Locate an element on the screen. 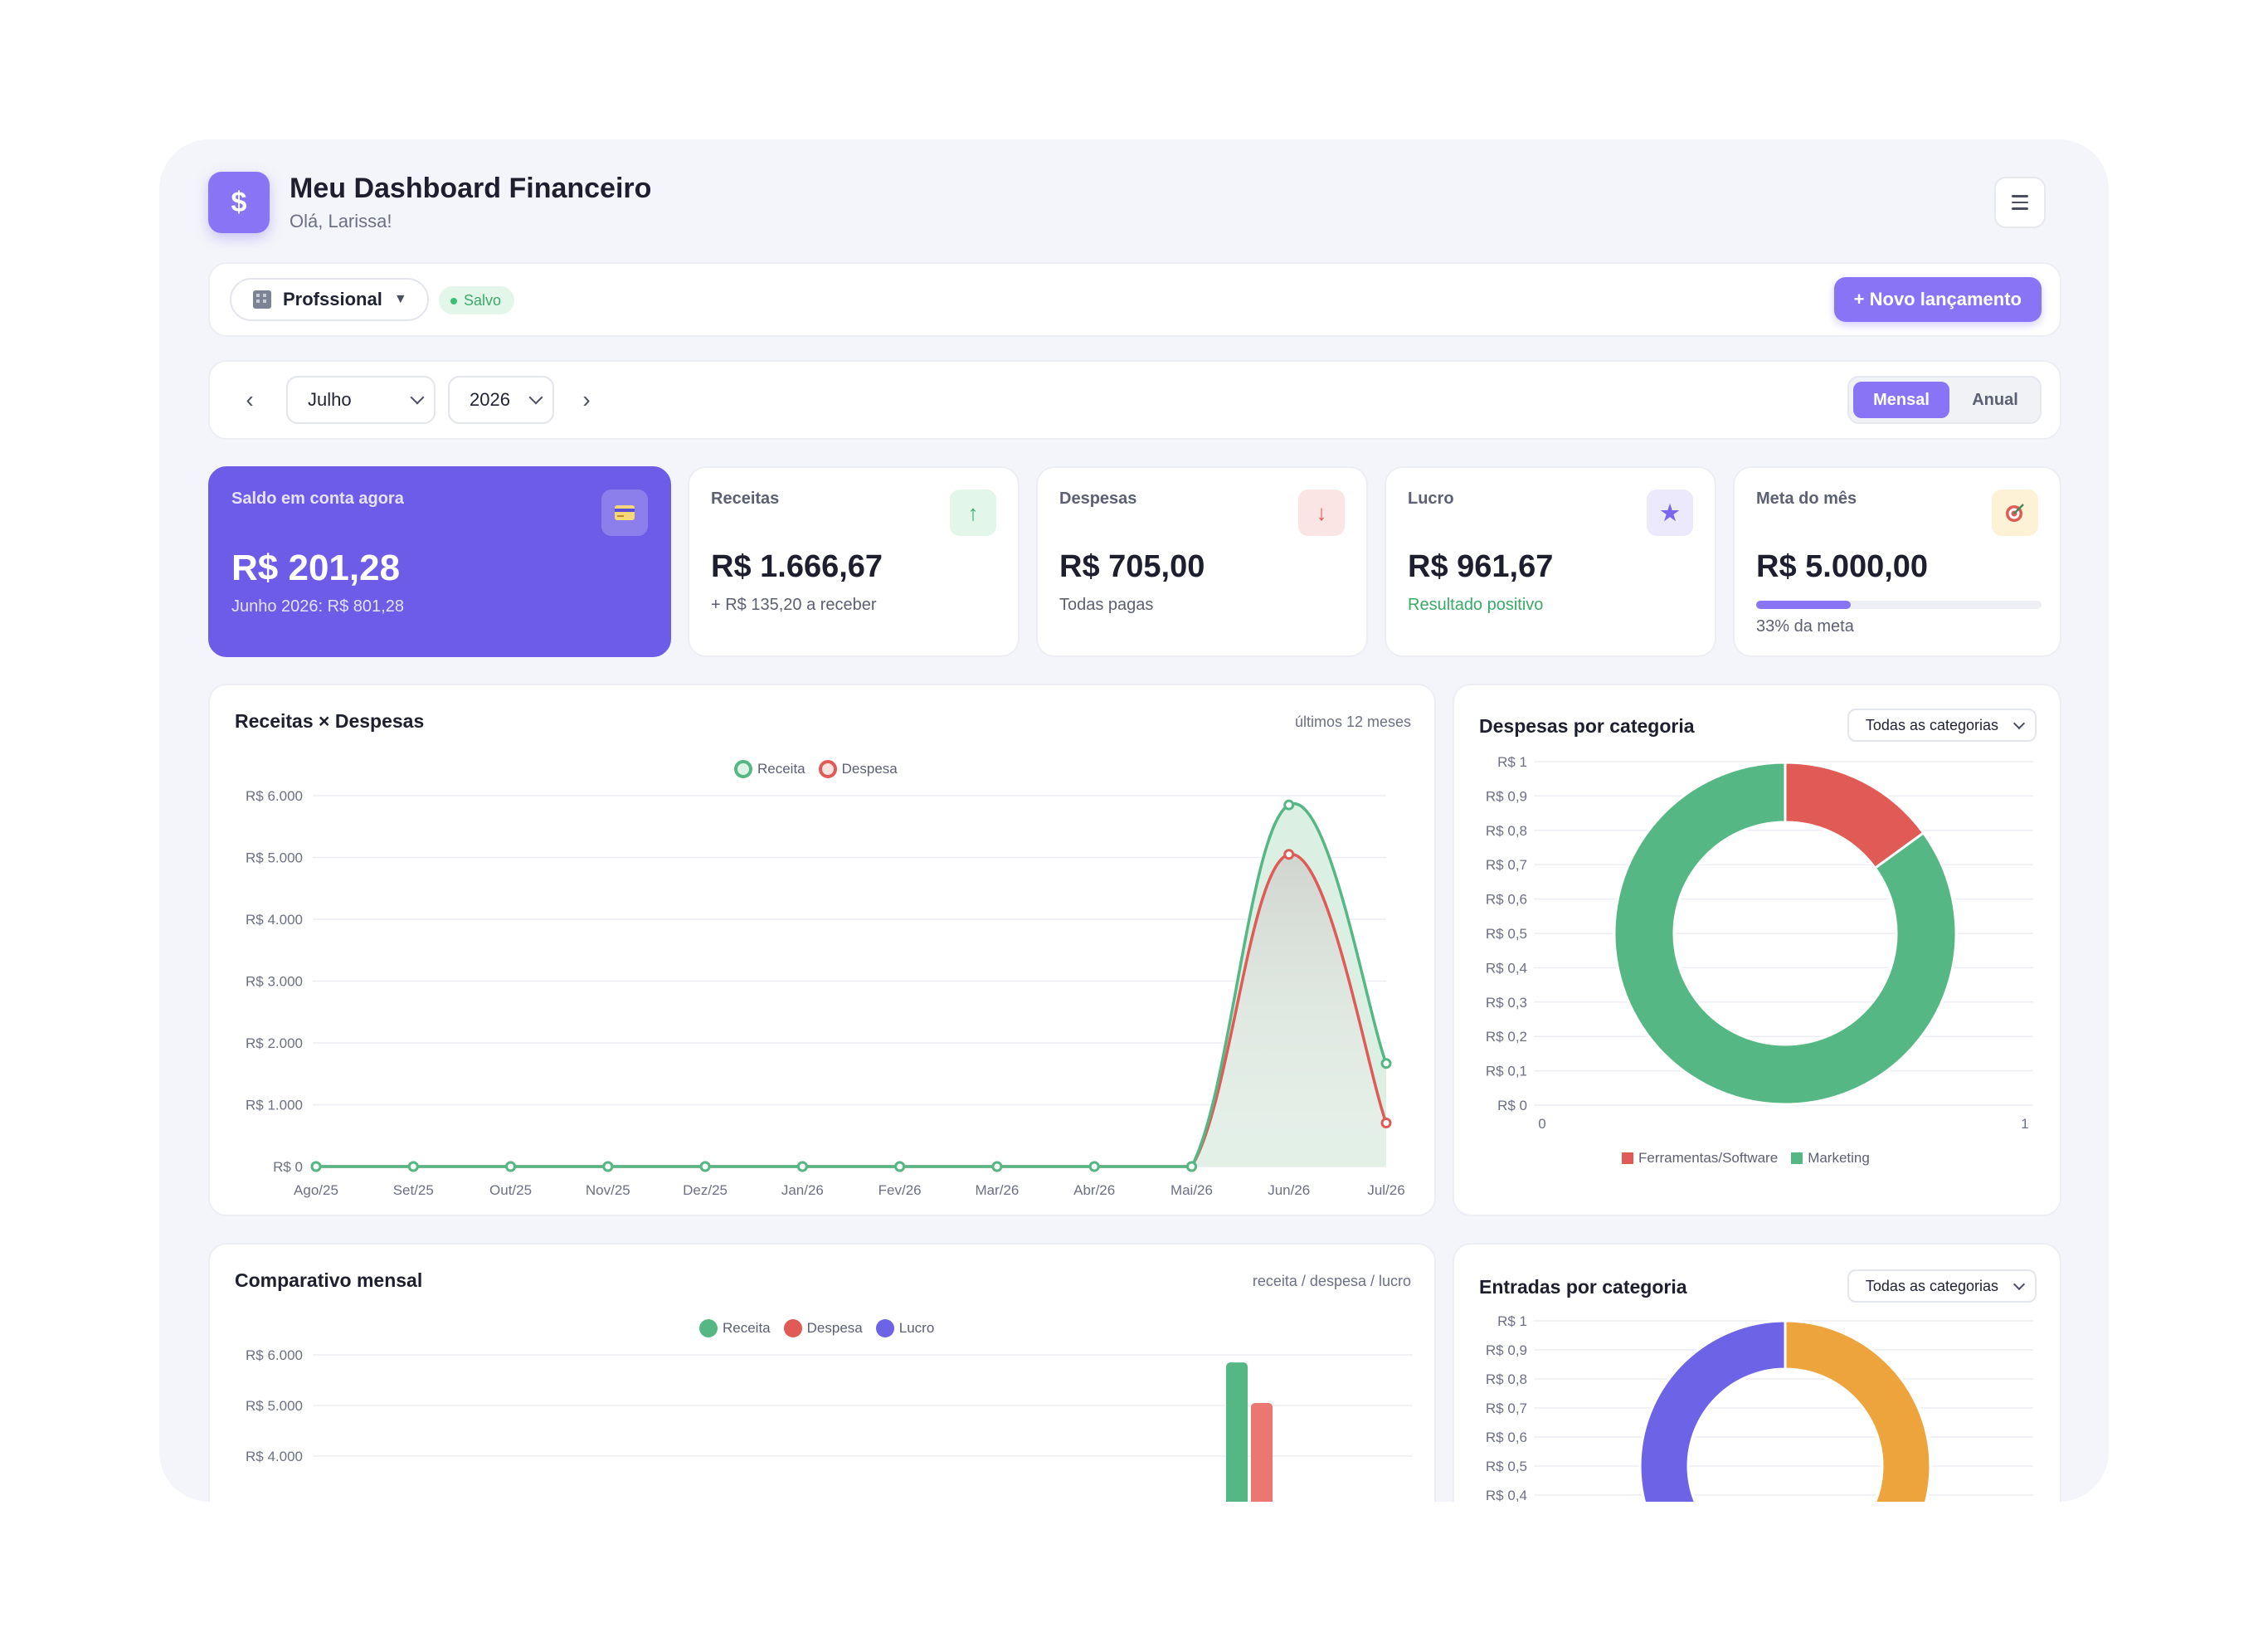  kpi-goal-card: Meta do mês R$ 5.000,00 33% da meta is located at coordinates (1897, 561).